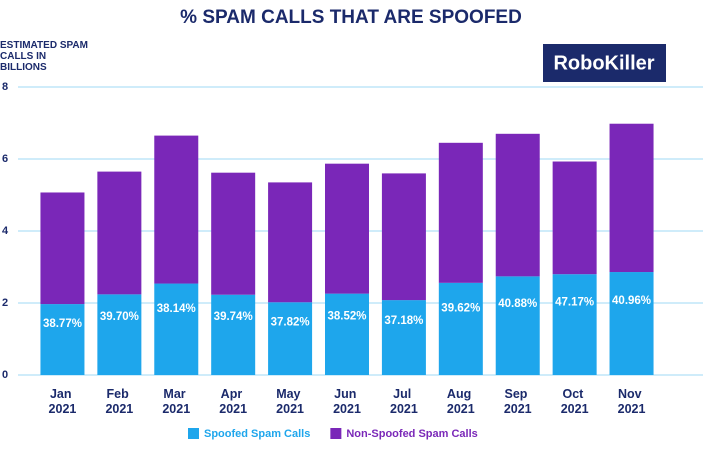 The width and height of the screenshot is (703, 450). What do you see at coordinates (5, 159) in the screenshot?
I see `y-tick-label: 6` at bounding box center [5, 159].